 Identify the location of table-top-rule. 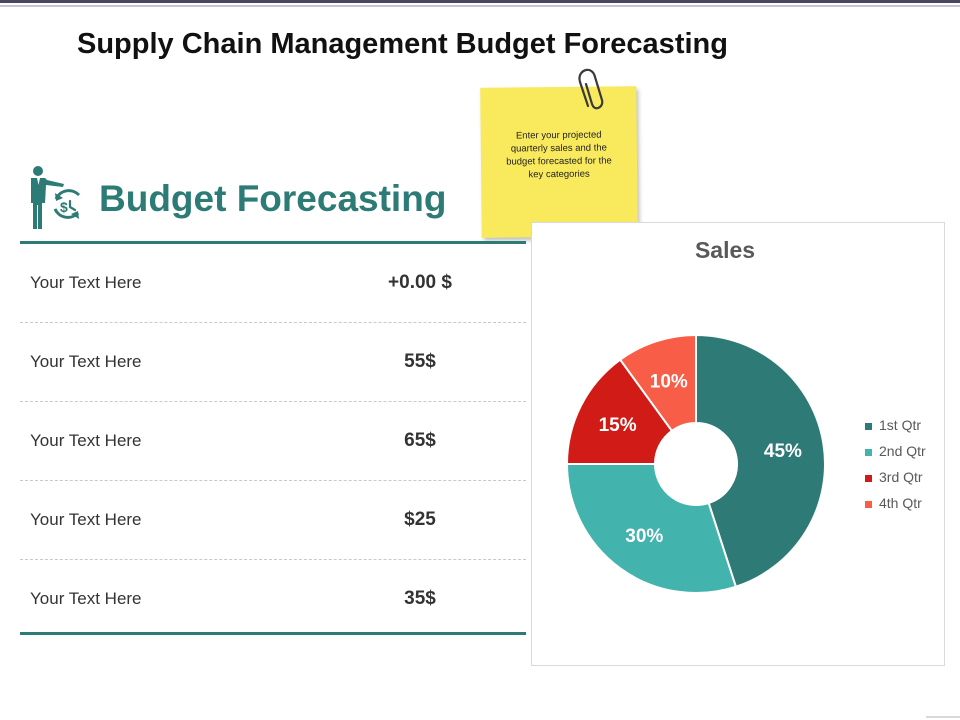
(273, 242).